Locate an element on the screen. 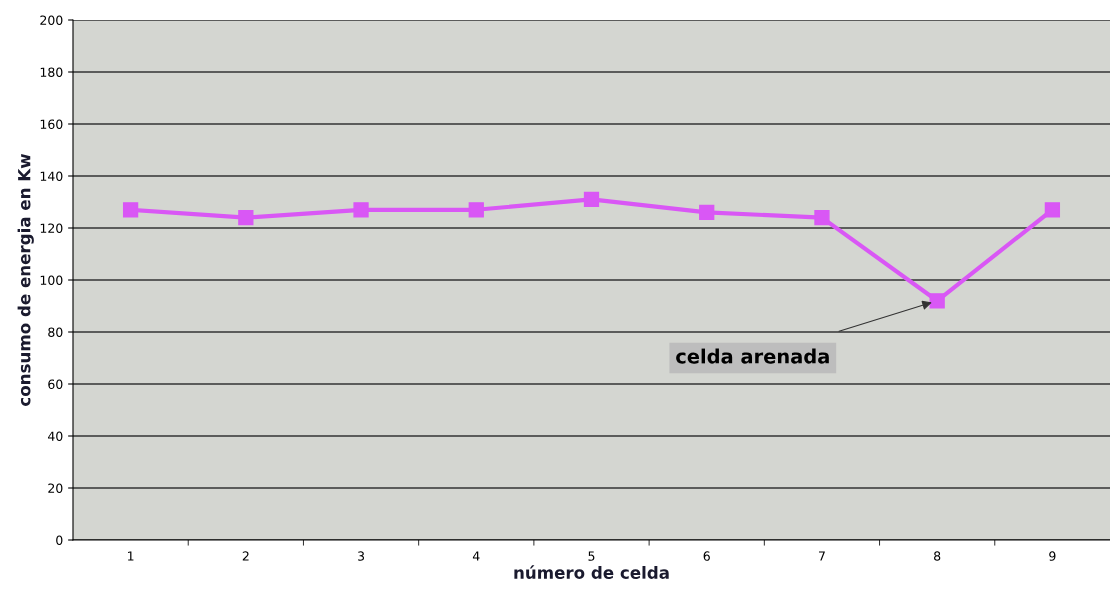  y-tick-label: 40 is located at coordinates (55, 436).